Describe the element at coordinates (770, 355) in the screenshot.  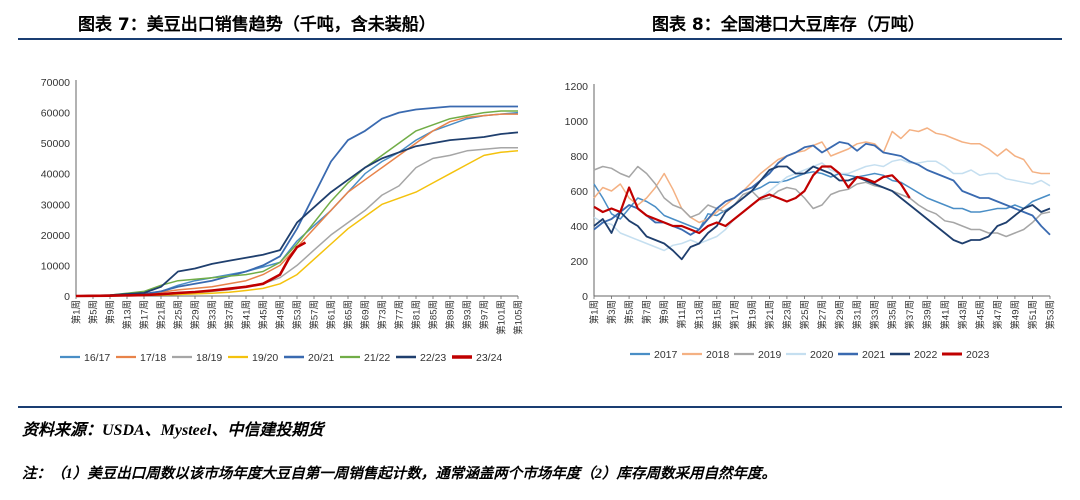
I see `legend-label: 2019` at that location.